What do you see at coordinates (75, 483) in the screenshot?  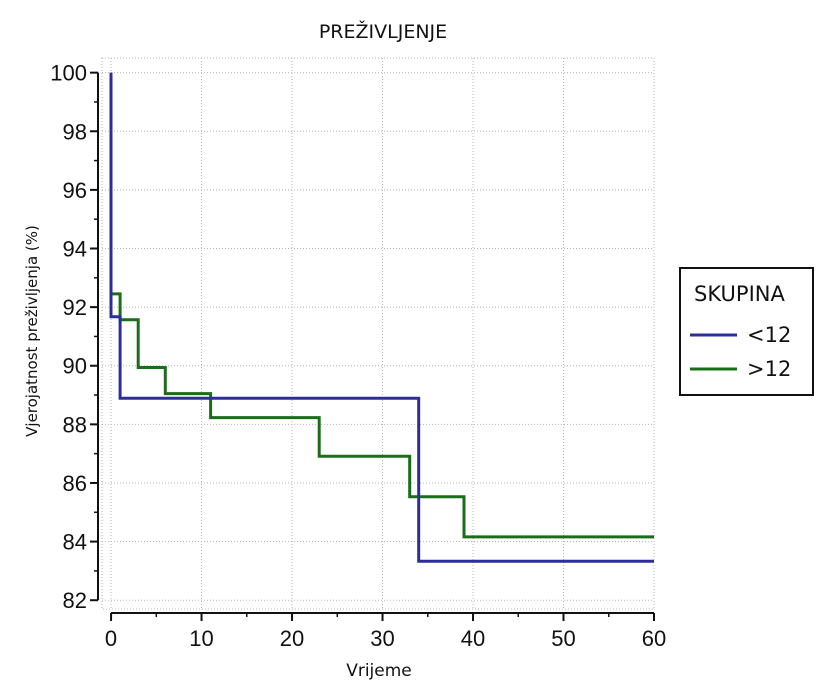 I see `y-tick-label: 86` at bounding box center [75, 483].